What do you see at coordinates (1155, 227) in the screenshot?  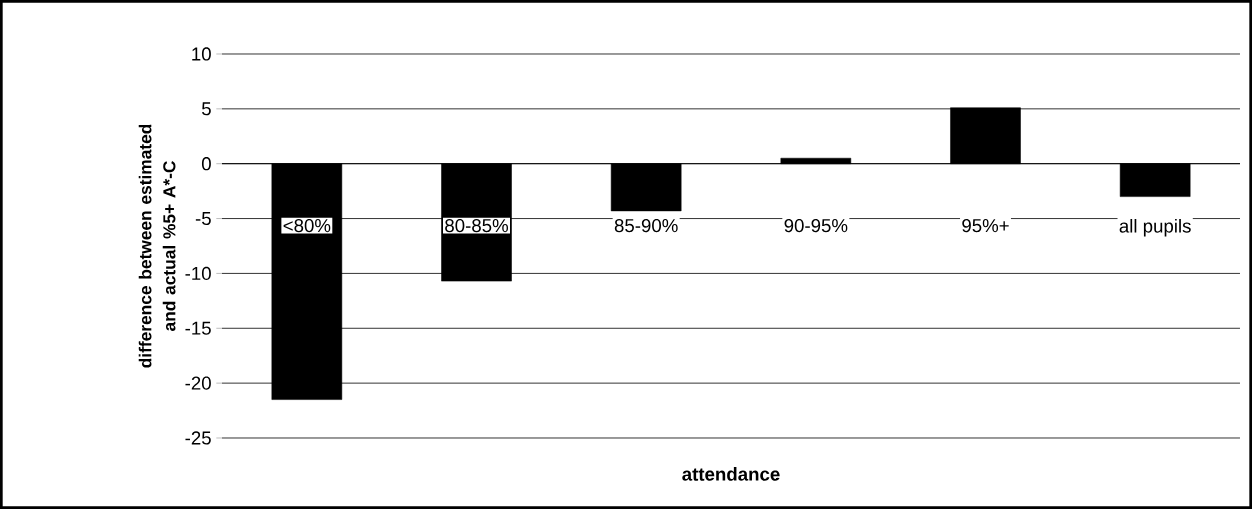 I see `x-tick-label: all pupils` at bounding box center [1155, 227].